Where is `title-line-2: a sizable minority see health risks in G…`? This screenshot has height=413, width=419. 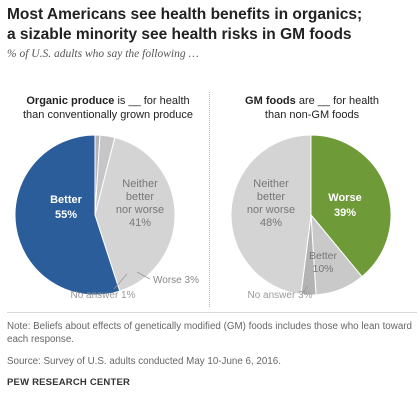 title-line-2: a sizable minority see health risks in G… is located at coordinates (179, 34).